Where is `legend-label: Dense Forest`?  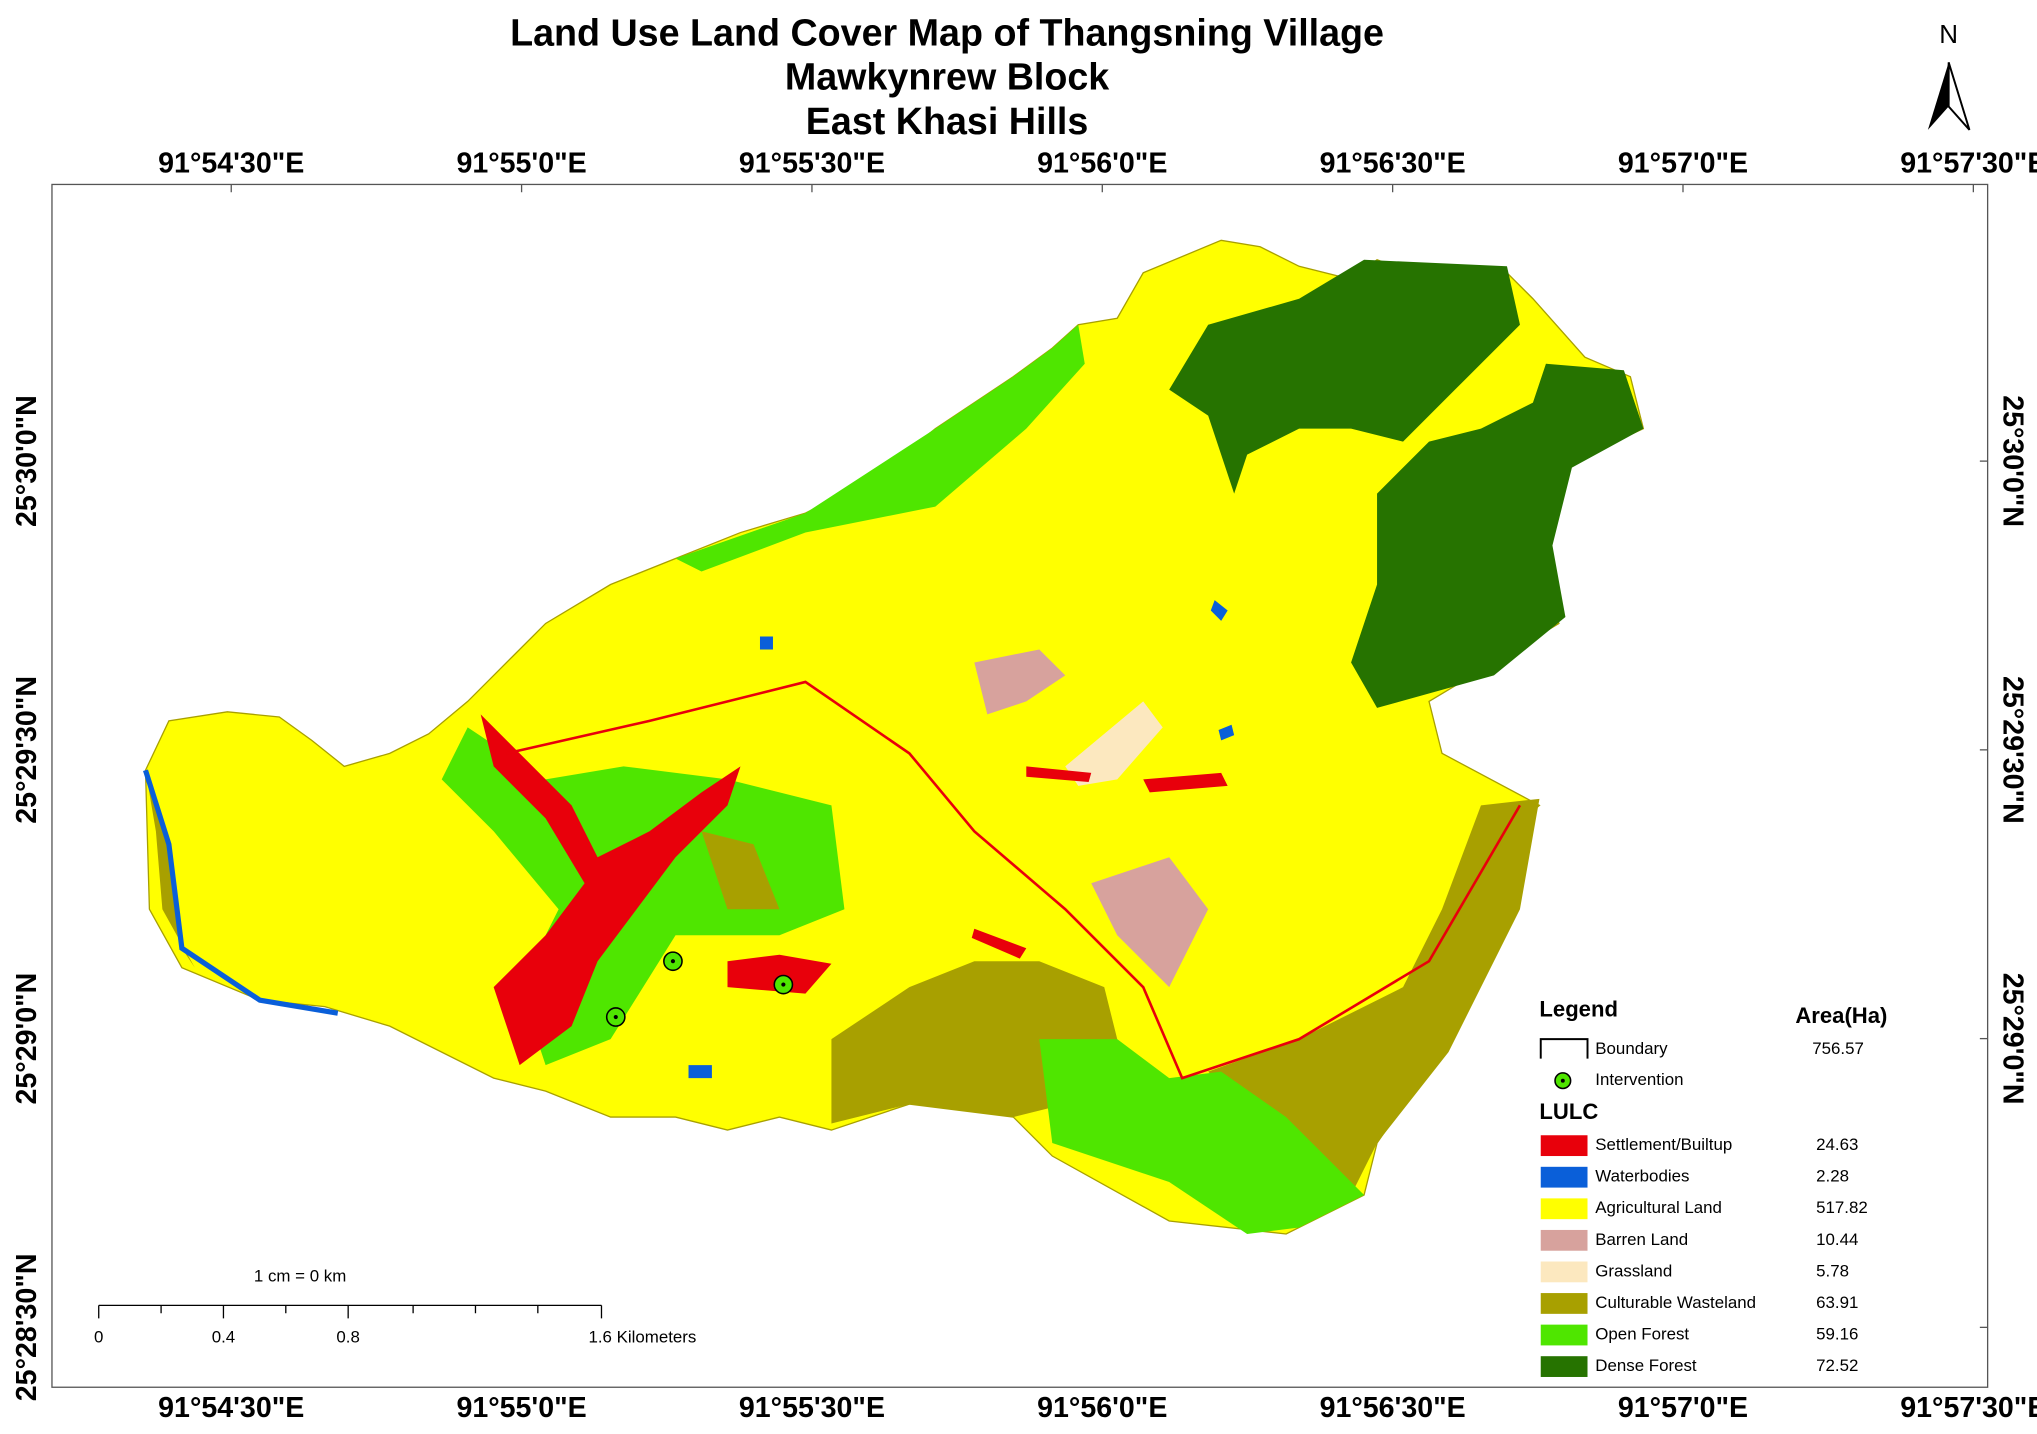
legend-label: Dense Forest is located at coordinates (1646, 1365).